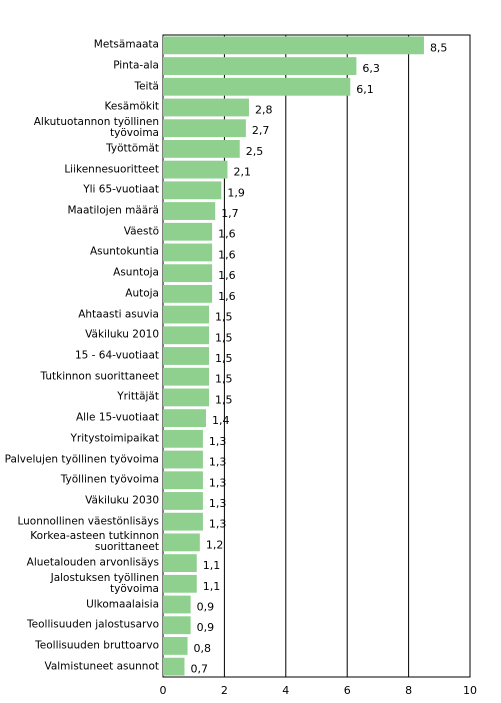 Image resolution: width=501 pixels, height=703 pixels. What do you see at coordinates (132, 148) in the screenshot?
I see `category-label: Työttömät` at bounding box center [132, 148].